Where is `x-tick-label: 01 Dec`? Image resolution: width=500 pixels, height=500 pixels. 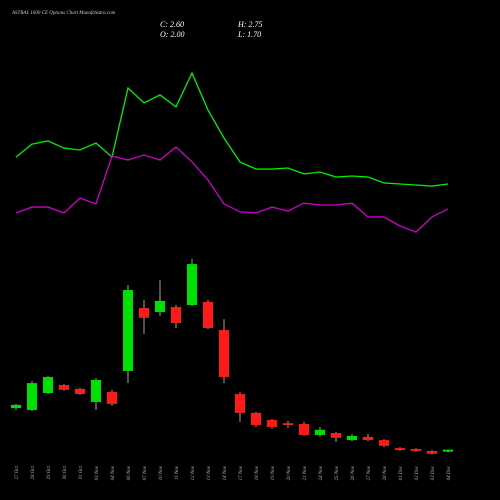 x-tick-label: 01 Dec is located at coordinates (401, 472).